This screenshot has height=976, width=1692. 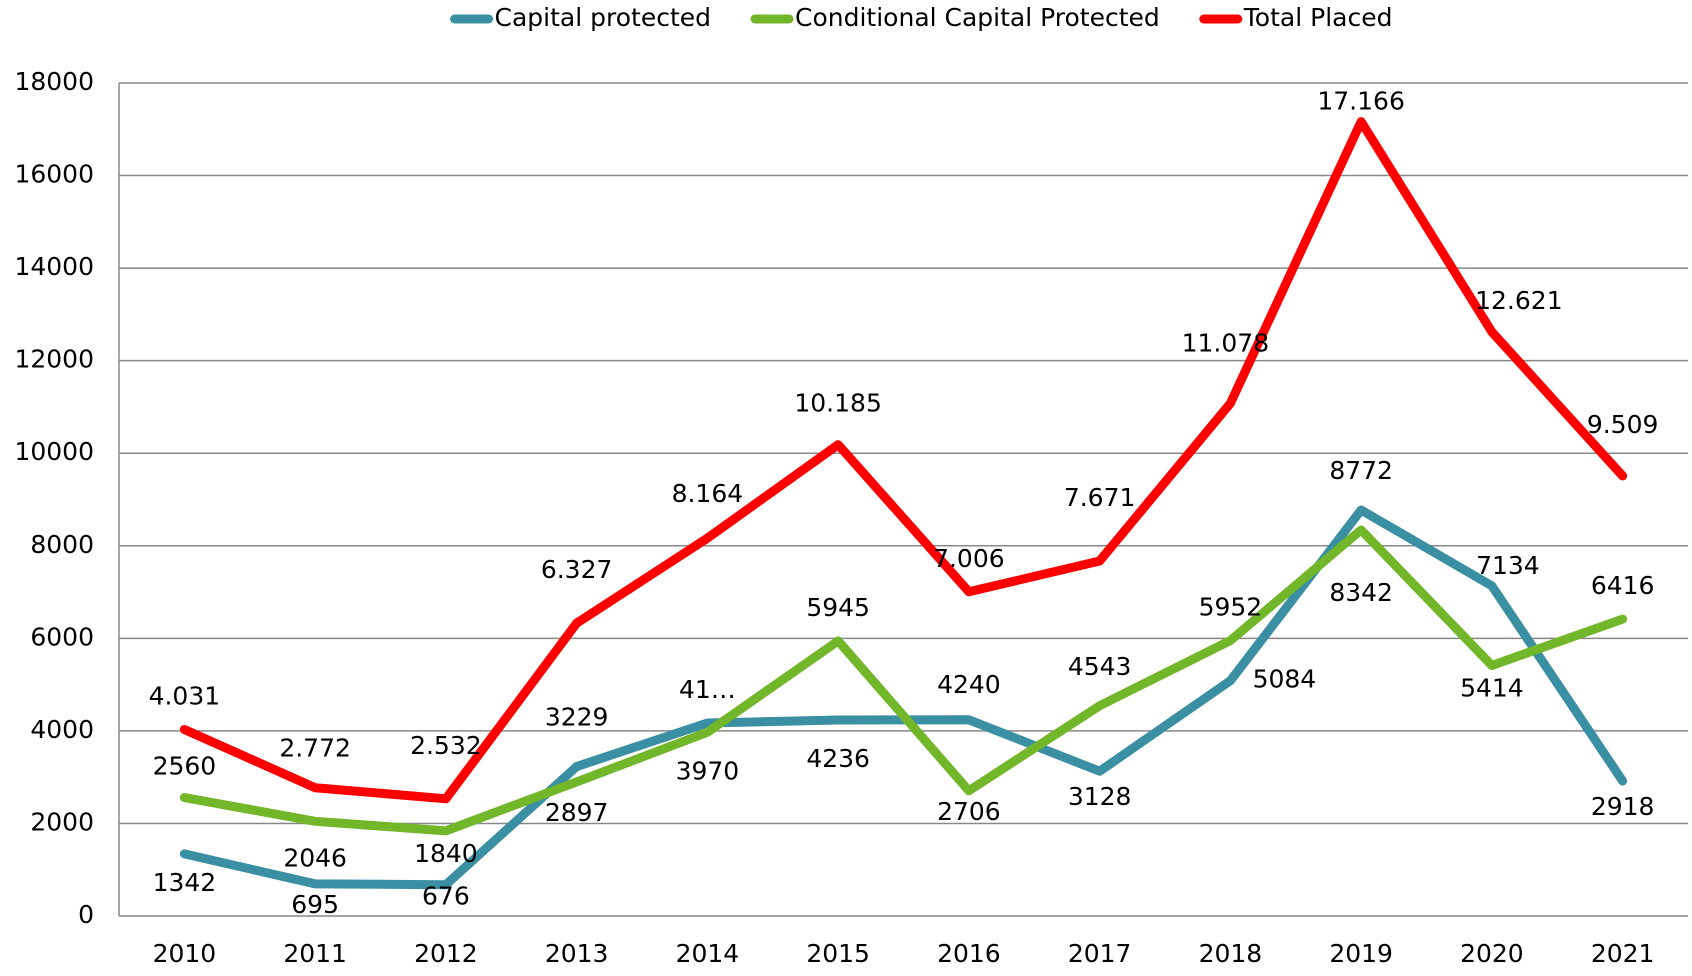 What do you see at coordinates (837, 403) in the screenshot?
I see `data-label: 10.185` at bounding box center [837, 403].